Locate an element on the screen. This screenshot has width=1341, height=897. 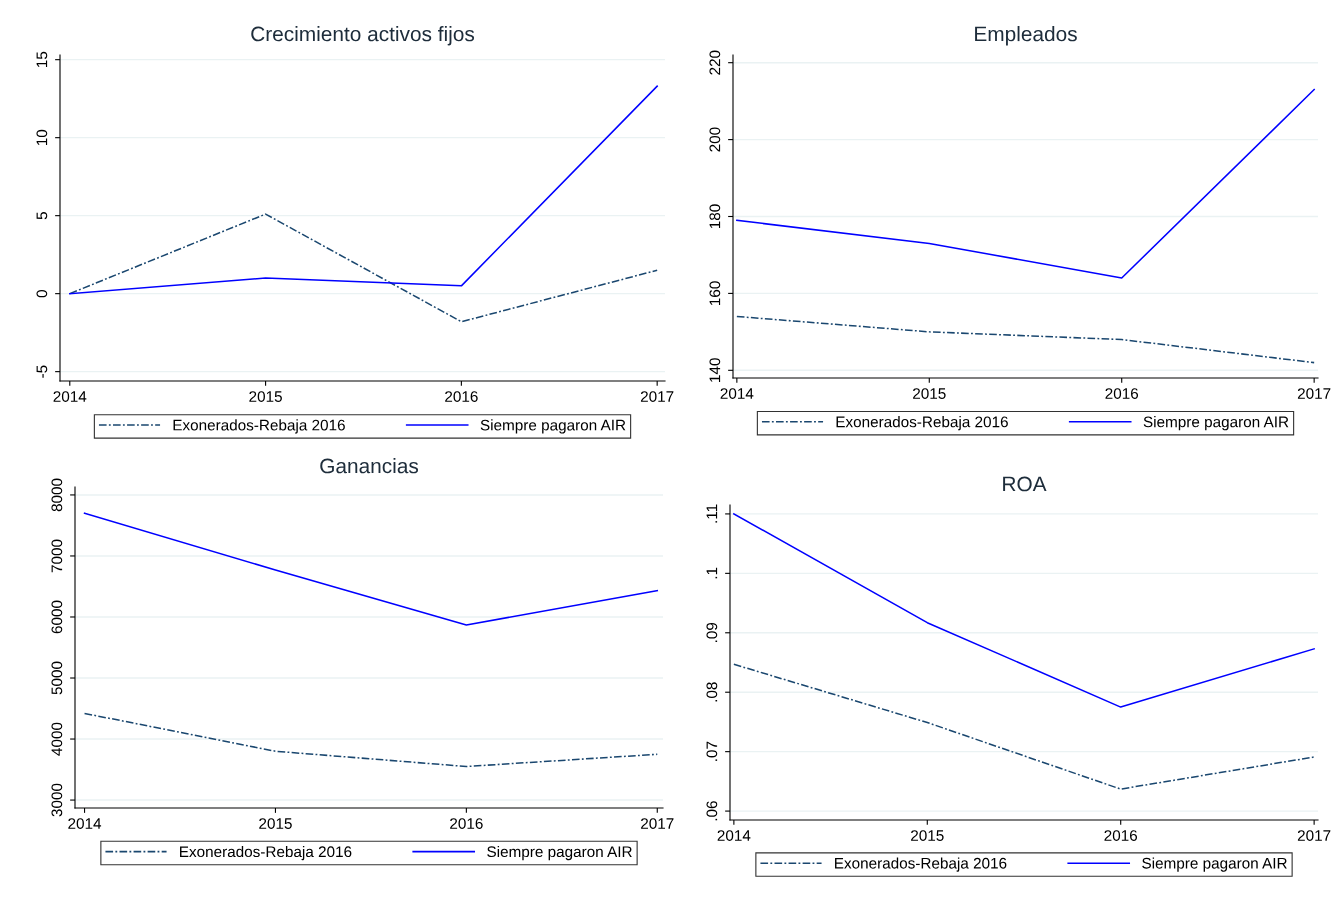
y-tick-label: -5 is located at coordinates (42, 371).